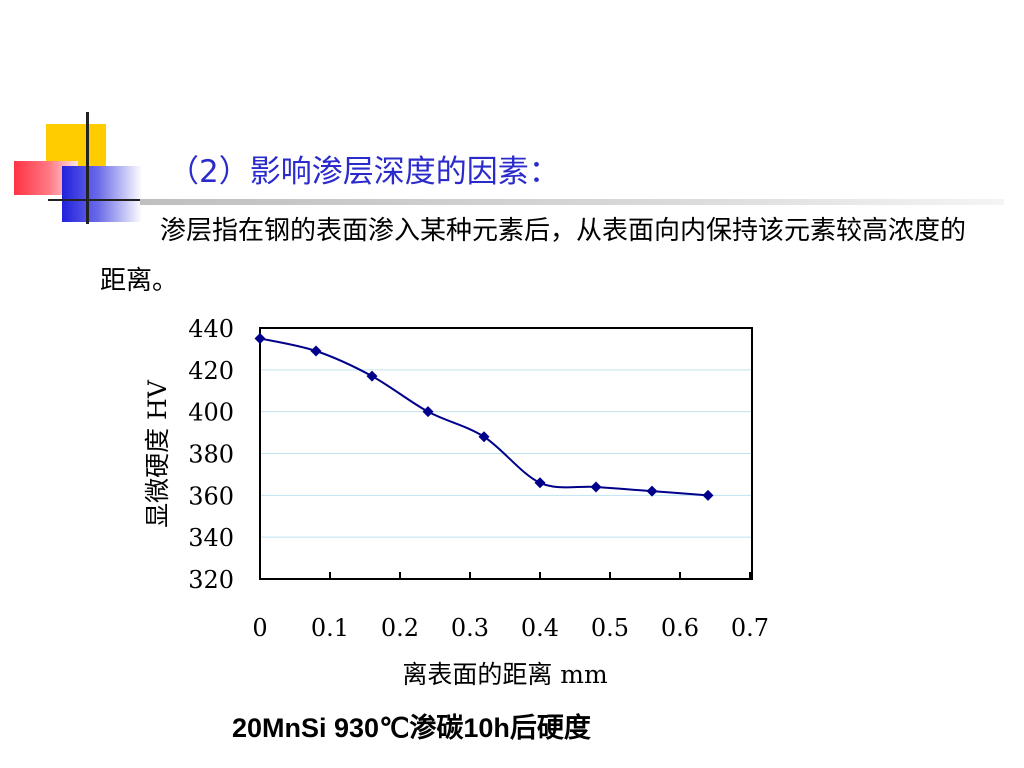 The image size is (1024, 768). What do you see at coordinates (211, 413) in the screenshot?
I see `y-tick-label: 400` at bounding box center [211, 413].